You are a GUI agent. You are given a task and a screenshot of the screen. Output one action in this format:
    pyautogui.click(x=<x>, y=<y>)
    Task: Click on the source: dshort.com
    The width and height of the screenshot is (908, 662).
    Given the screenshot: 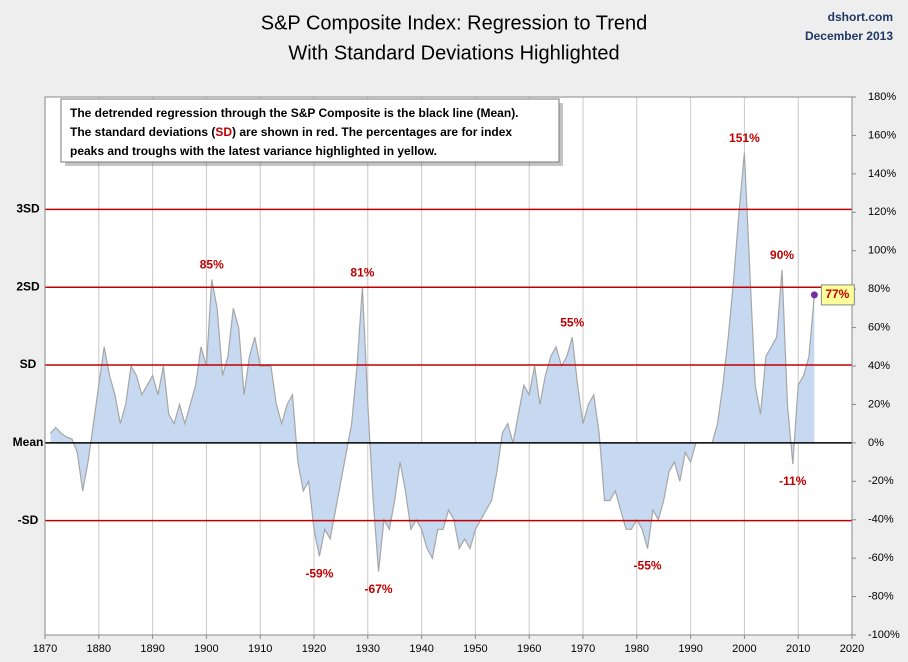 What is the action you would take?
    pyautogui.click(x=860, y=17)
    